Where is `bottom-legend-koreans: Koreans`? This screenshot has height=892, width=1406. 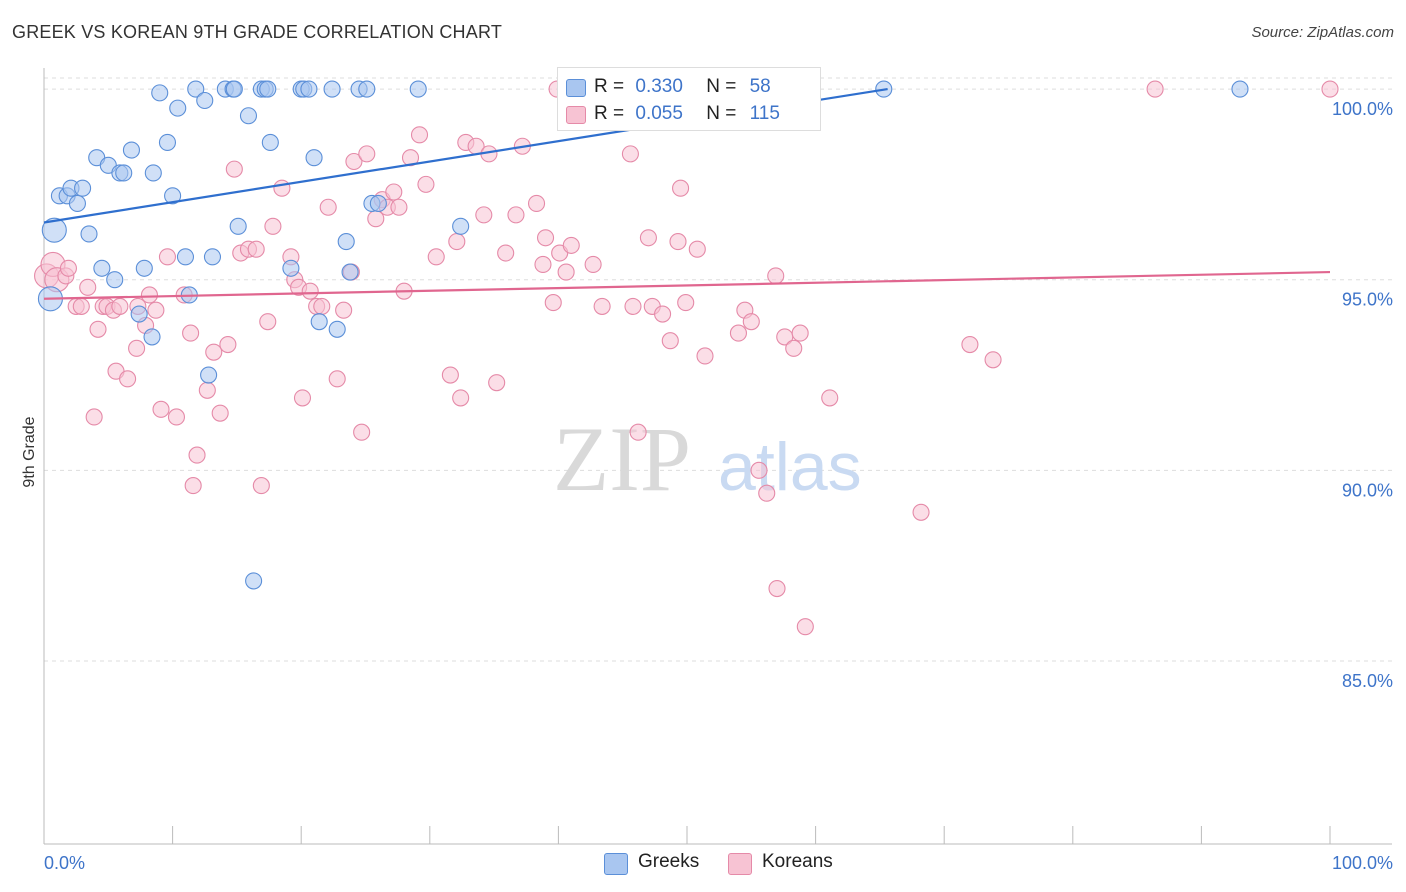 bottom-legend-koreans: Koreans is located at coordinates (780, 863).